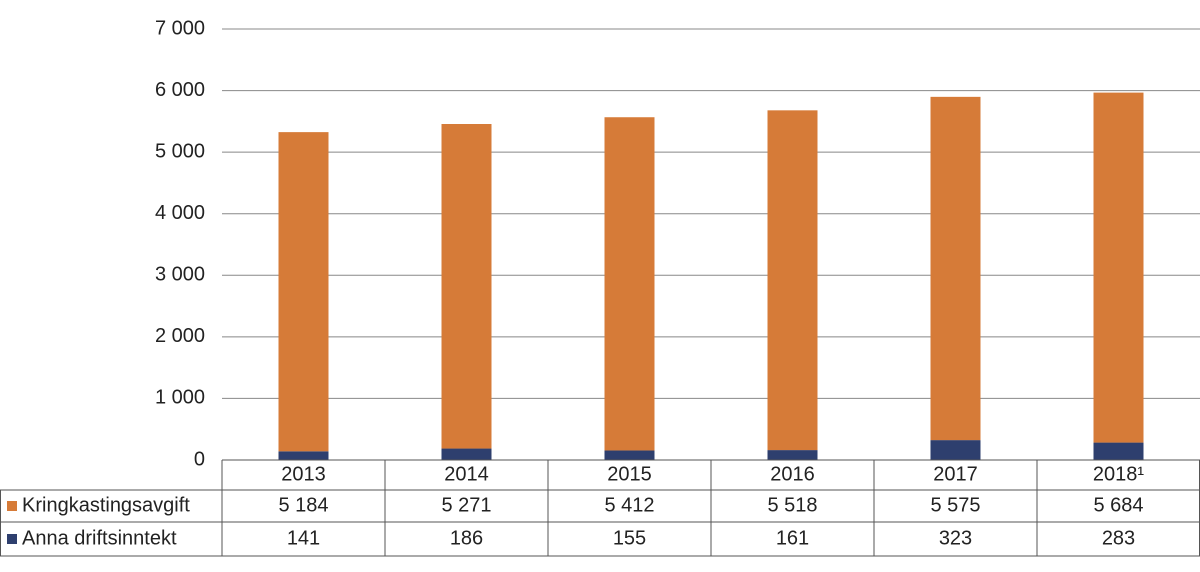 Image resolution: width=1200 pixels, height=572 pixels. Describe the element at coordinates (180, 90) in the screenshot. I see `y-tick-label: 6 000` at that location.